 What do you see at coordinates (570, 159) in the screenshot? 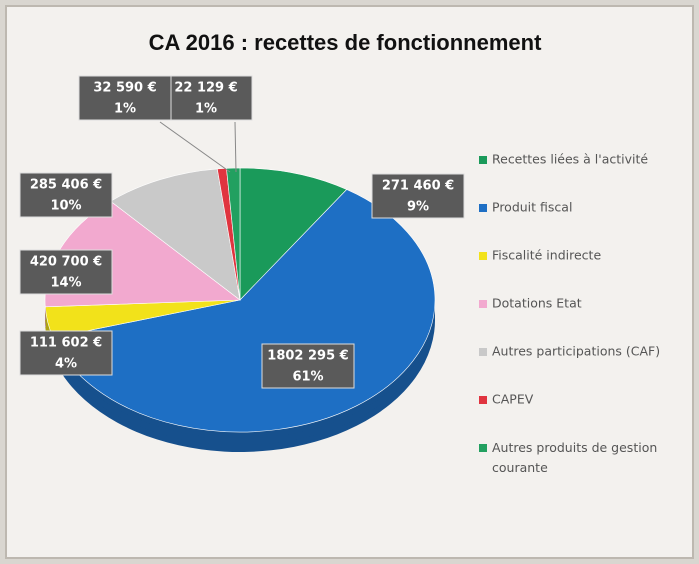
I see `legend-label: Recettes liées à l'activité` at bounding box center [570, 159].